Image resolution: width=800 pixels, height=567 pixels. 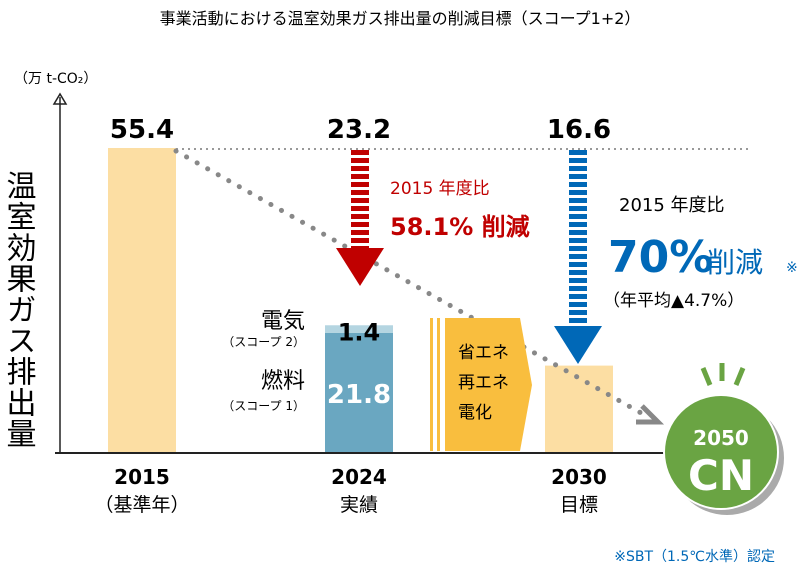 I want to click on footnote: ※SBT（1.5℃水準）認定, so click(x=694, y=557).